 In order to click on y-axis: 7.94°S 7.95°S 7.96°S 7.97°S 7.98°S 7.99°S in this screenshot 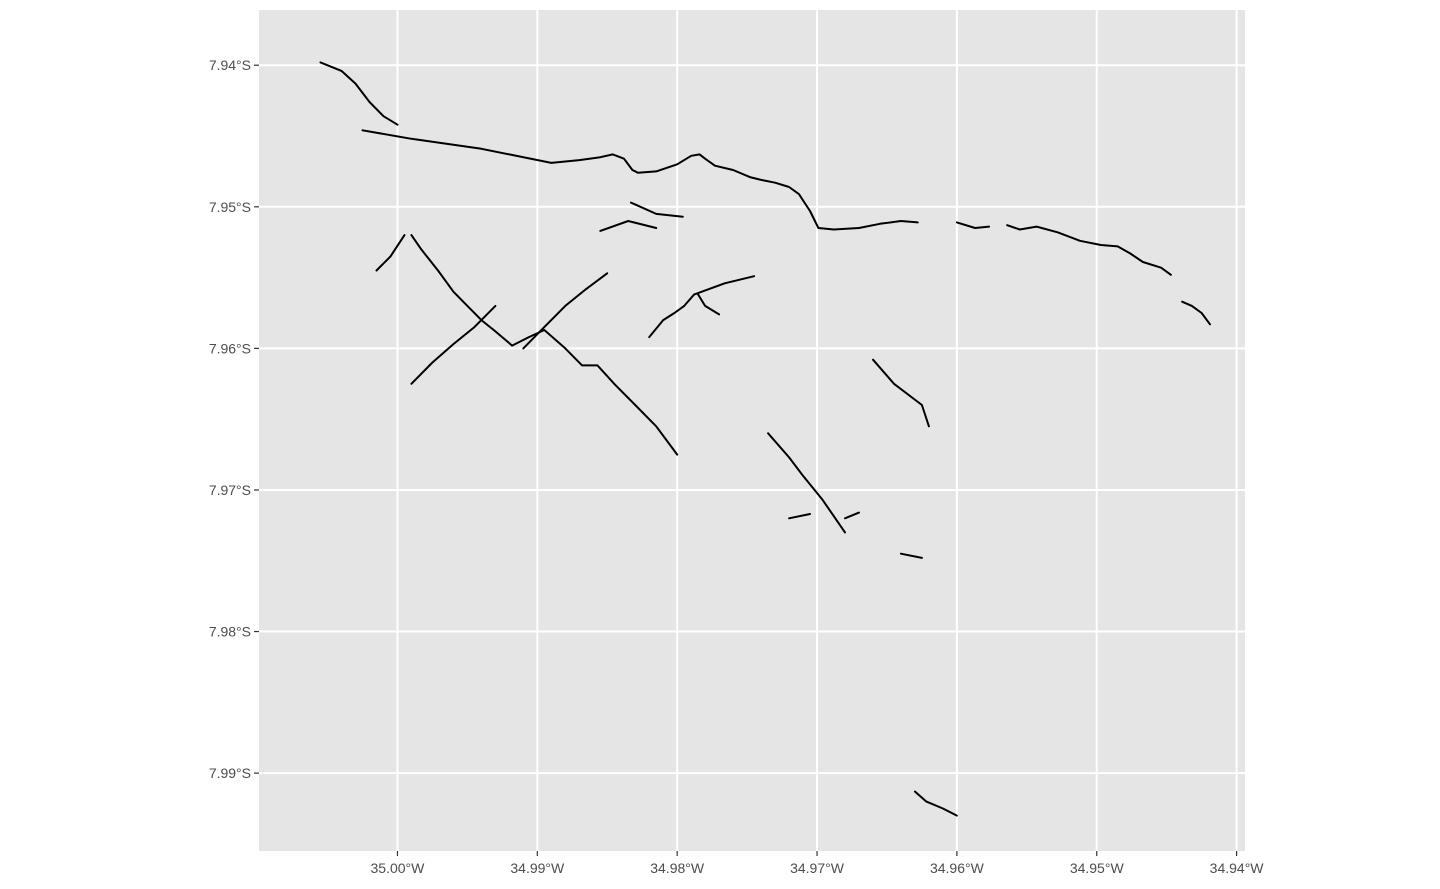, I will do `click(234, 419)`.